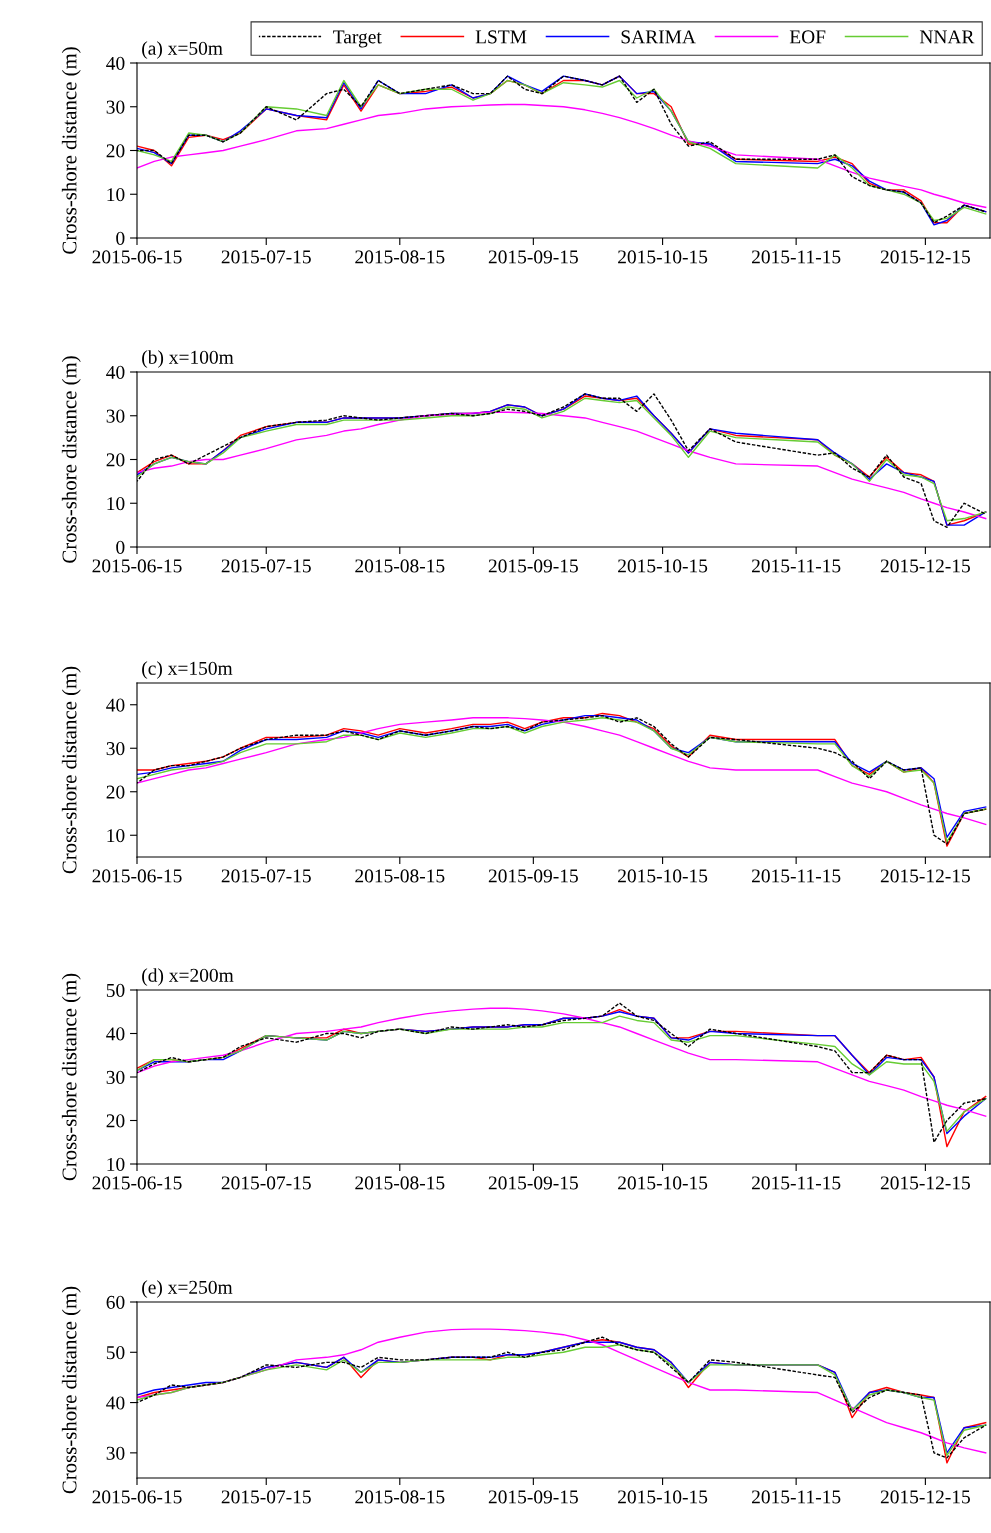 This screenshot has width=991, height=1533. I want to click on chart-title: (e) x=250m, so click(187, 1289).